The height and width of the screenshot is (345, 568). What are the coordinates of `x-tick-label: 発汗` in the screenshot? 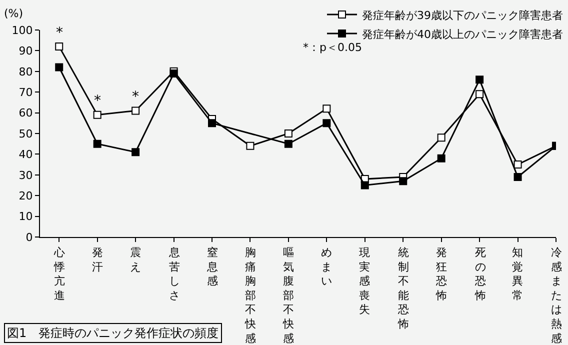 It's located at (97, 260).